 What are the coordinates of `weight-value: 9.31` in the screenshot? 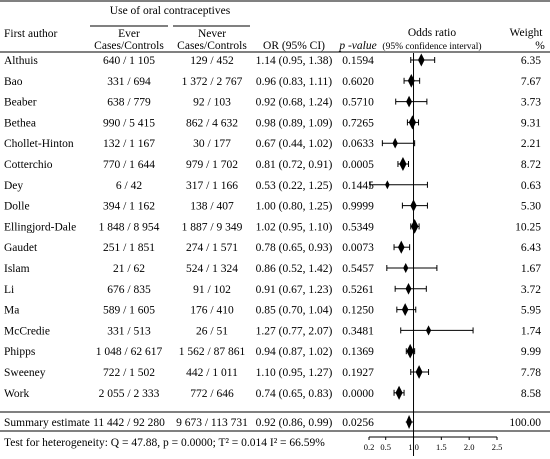 It's located at (531, 123).